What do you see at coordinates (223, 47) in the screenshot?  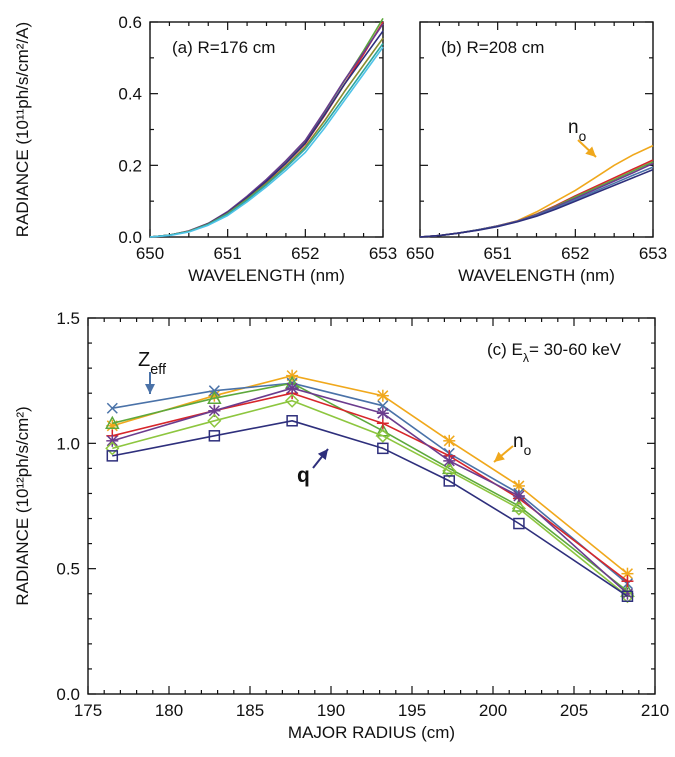 I see `panel-a-title: (a) R=176 cm` at bounding box center [223, 47].